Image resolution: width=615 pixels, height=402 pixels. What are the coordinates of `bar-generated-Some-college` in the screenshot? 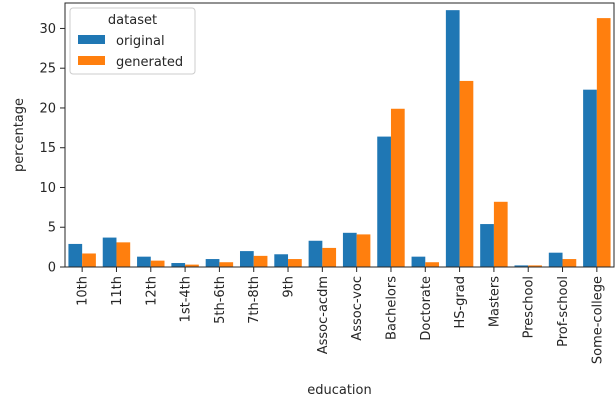 It's located at (603, 143).